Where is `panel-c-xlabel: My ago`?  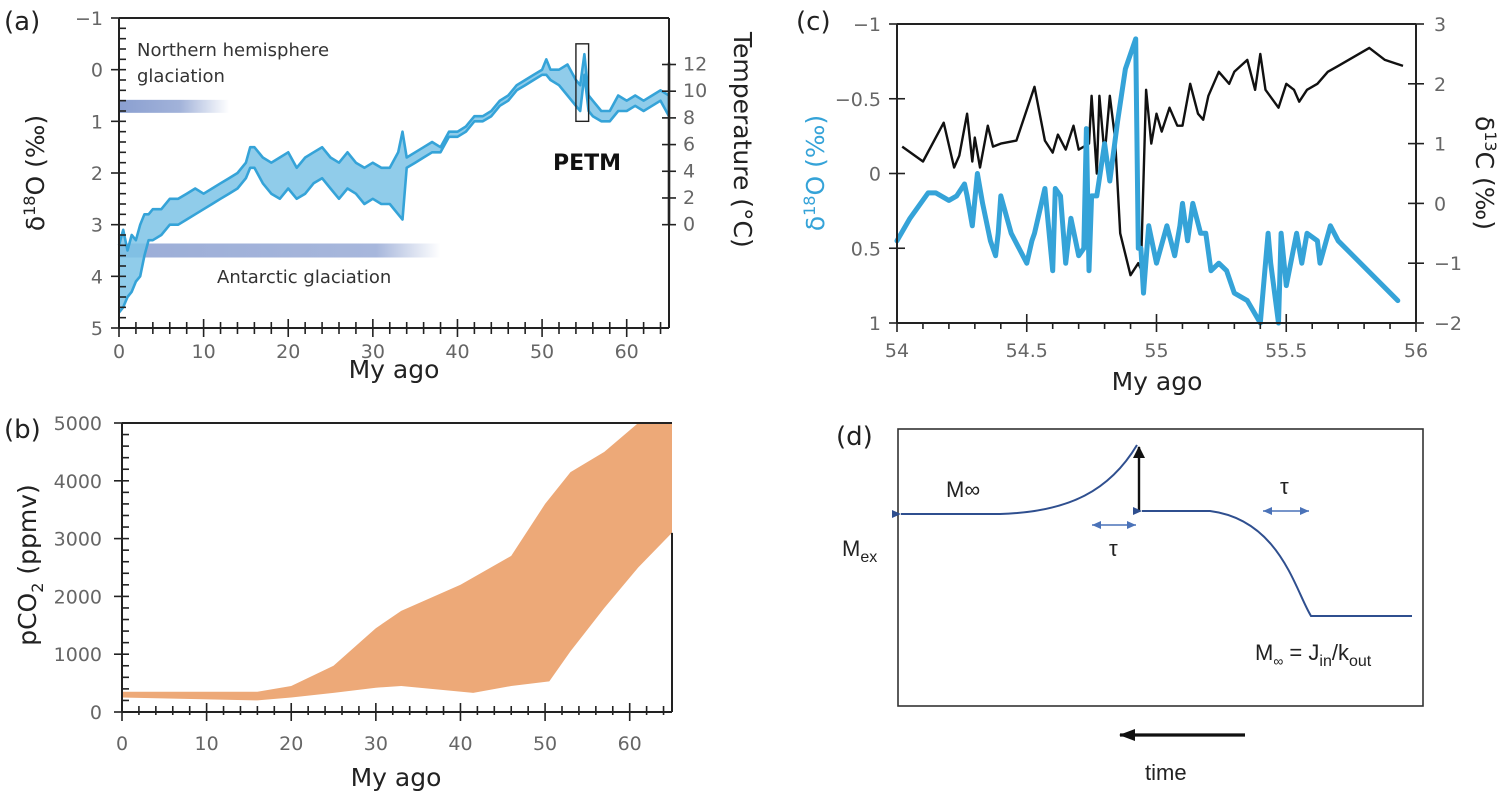
panel-c-xlabel: My ago is located at coordinates (1157, 381).